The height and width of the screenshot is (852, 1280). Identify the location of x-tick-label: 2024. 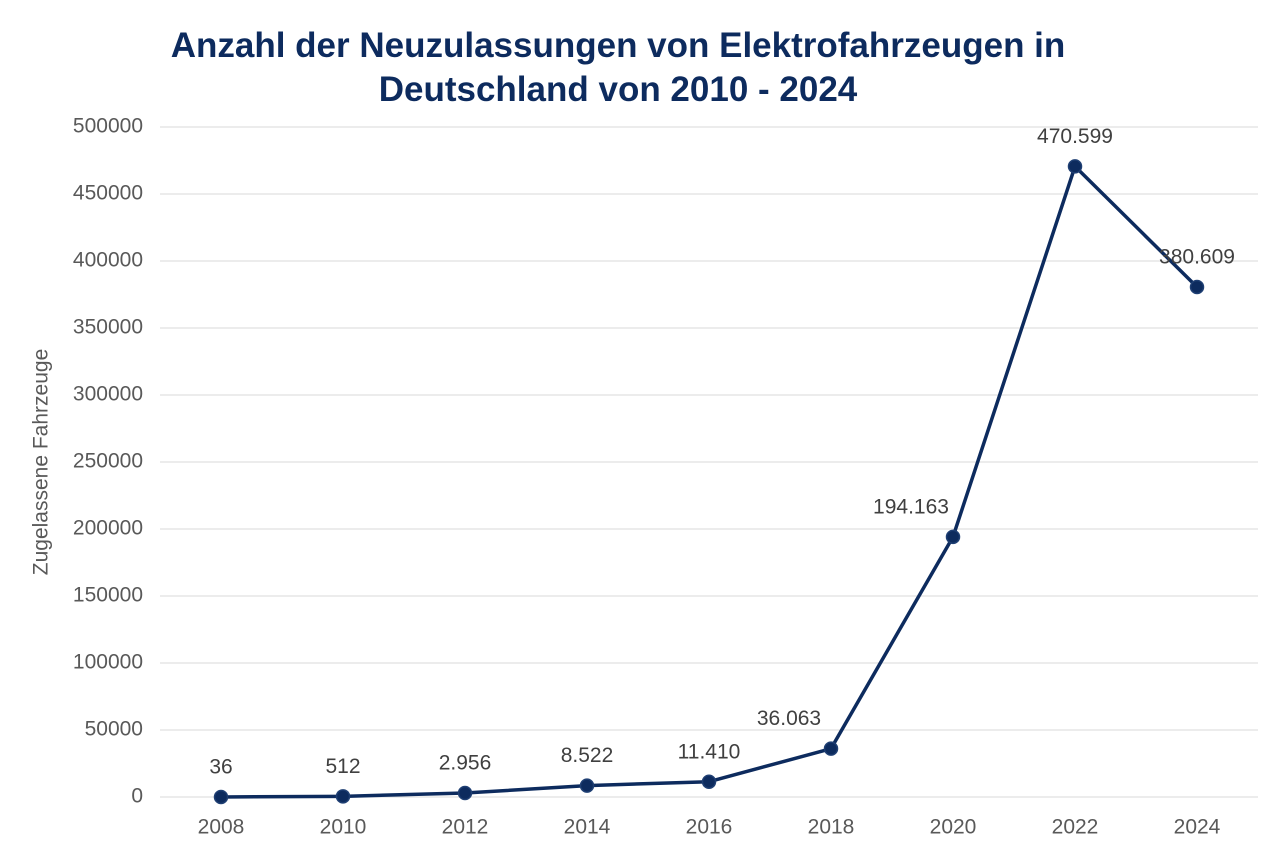
(1197, 827).